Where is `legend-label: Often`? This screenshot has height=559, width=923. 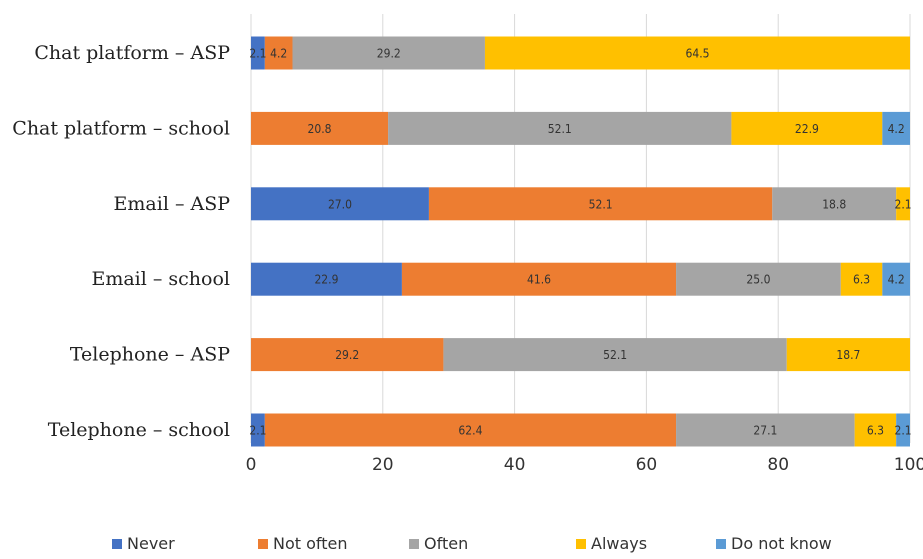 legend-label: Often is located at coordinates (446, 543).